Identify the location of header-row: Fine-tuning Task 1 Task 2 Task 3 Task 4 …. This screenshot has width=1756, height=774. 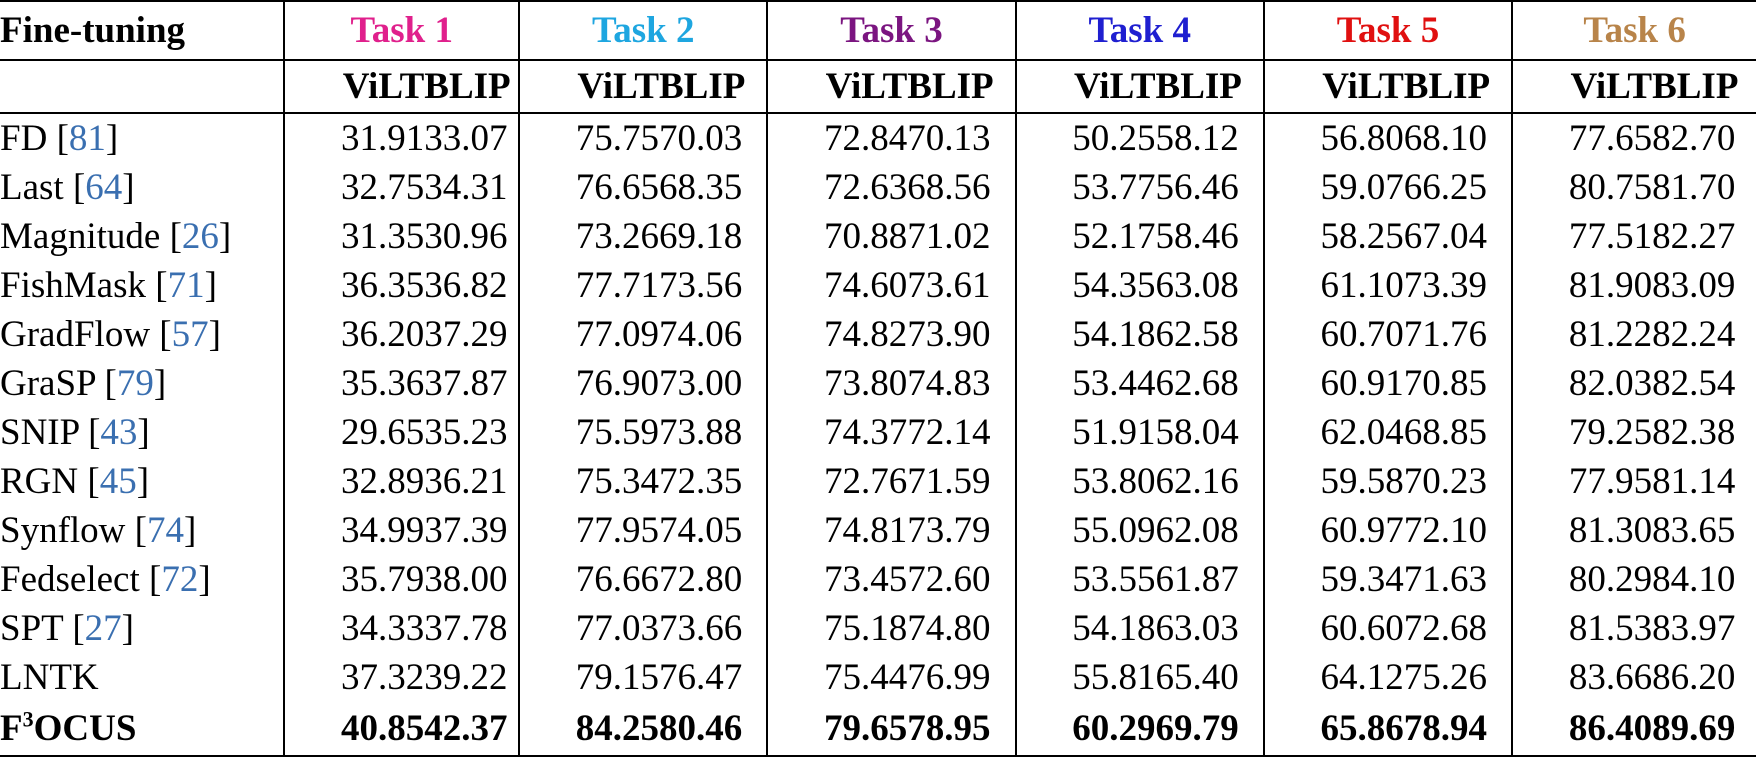
(878, 30).